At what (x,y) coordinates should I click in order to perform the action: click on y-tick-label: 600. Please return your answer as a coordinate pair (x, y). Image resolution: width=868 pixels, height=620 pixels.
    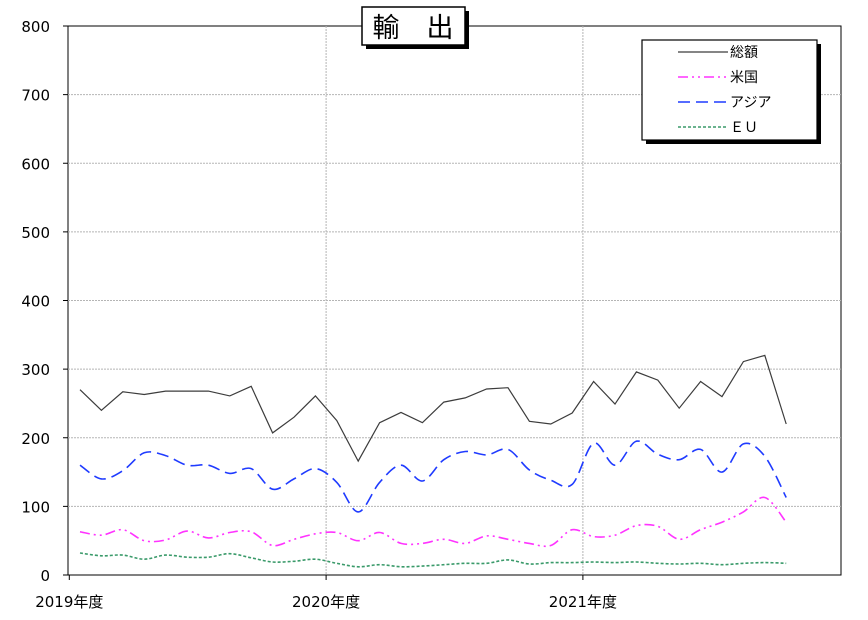
    Looking at the image, I should click on (35, 164).